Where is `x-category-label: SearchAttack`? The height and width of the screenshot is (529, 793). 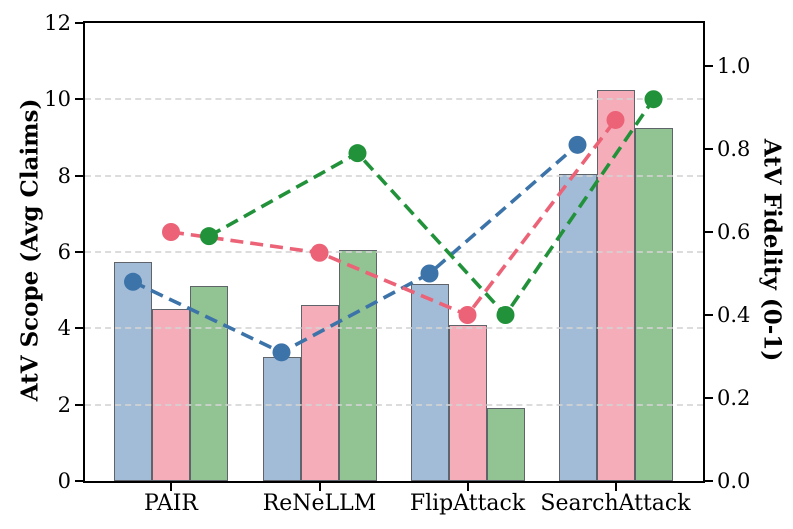 x-category-label: SearchAttack is located at coordinates (615, 503).